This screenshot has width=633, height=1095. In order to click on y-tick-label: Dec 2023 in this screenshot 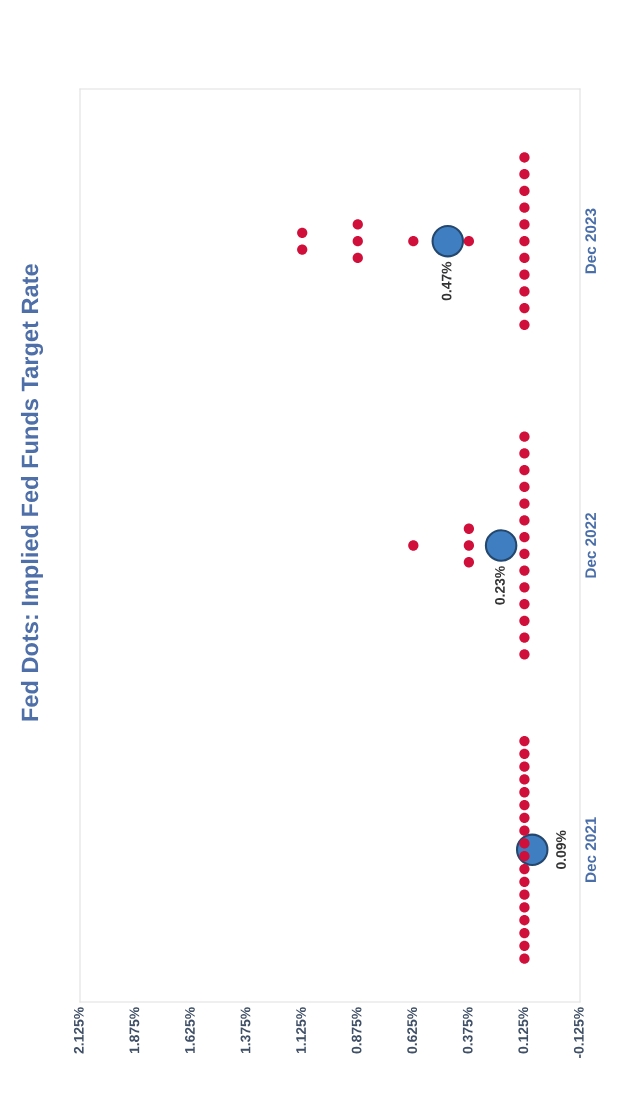, I will do `click(591, 241)`.